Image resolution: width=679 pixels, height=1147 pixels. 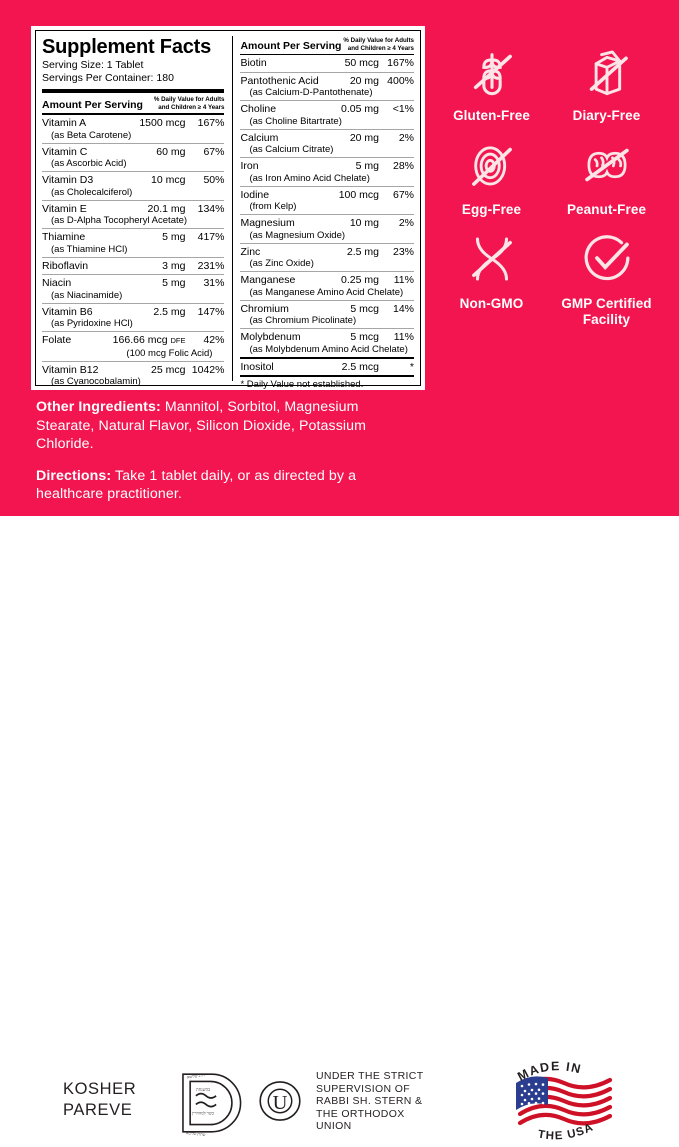 I want to click on footnote-text: * Daily Value not established., so click(x=302, y=384).